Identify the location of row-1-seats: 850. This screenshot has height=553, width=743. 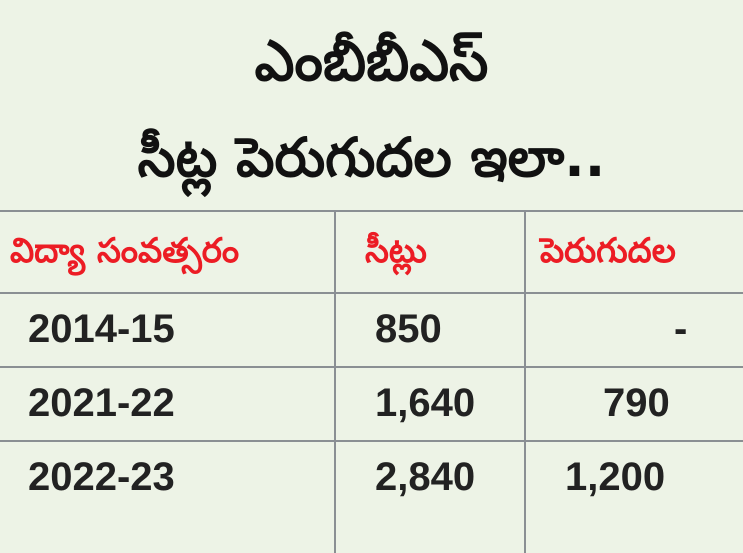
(408, 329).